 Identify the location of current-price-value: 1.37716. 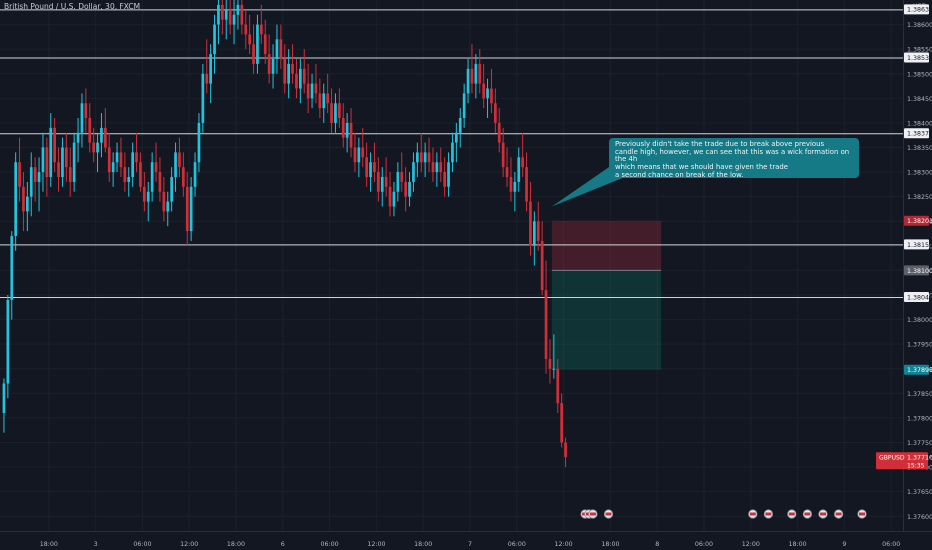
(919, 458).